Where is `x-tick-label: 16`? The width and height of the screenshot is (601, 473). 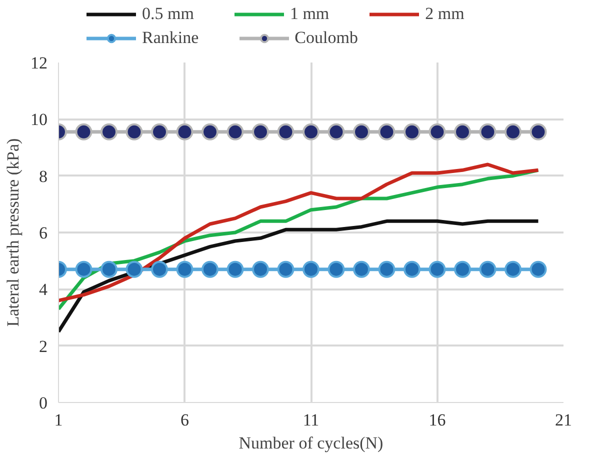 x-tick-label: 16 is located at coordinates (437, 420).